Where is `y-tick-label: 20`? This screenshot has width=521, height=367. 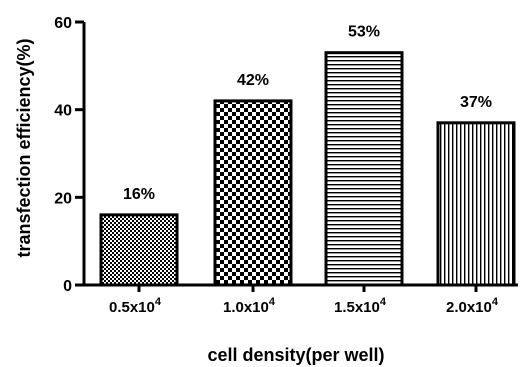
y-tick-label: 20 is located at coordinates (63, 198).